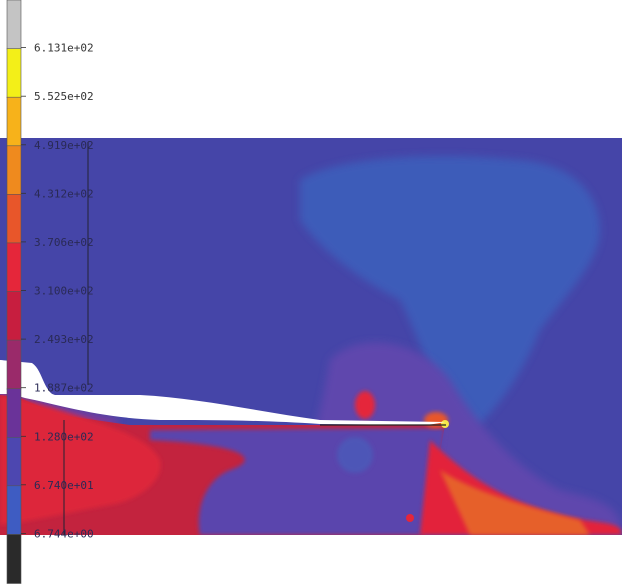 This screenshot has height=585, width=622. I want to click on hot-spot-lower, so click(410, 518).